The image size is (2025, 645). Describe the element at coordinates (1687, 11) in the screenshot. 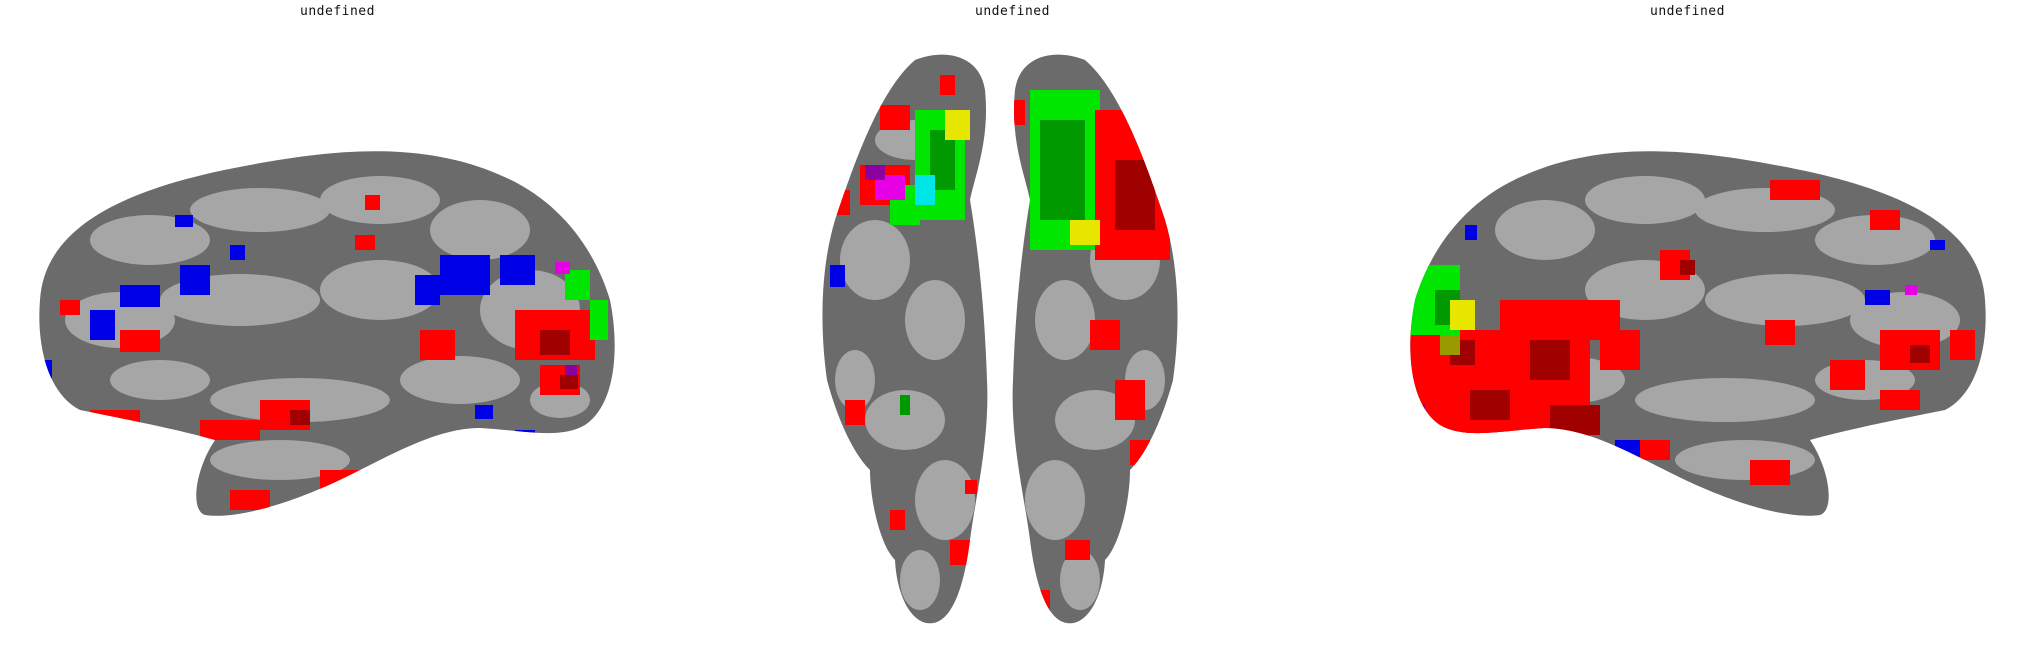

I see `panel-title-right: undefined` at that location.